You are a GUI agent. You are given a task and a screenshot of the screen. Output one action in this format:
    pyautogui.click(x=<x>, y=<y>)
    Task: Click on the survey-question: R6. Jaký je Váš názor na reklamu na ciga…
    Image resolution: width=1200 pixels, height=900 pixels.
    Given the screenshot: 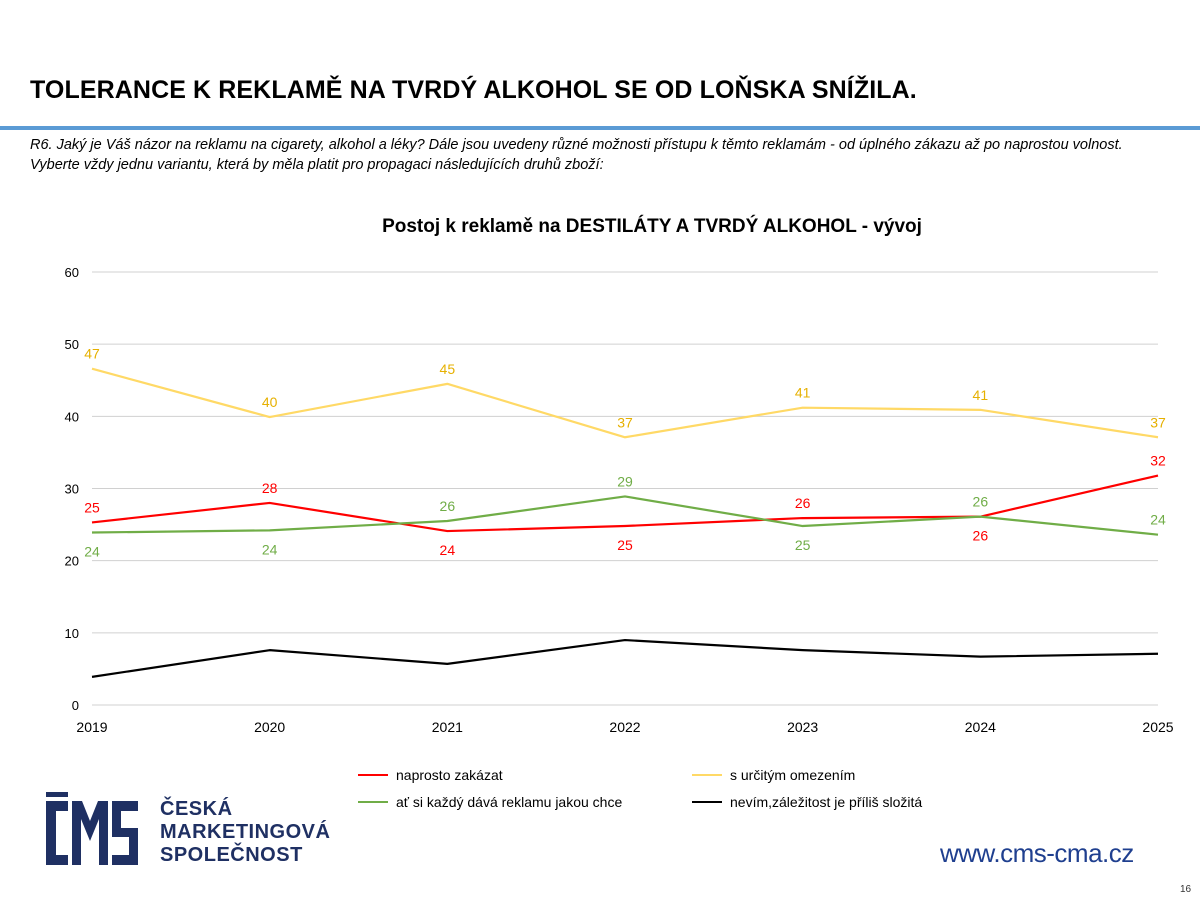 What is the action you would take?
    pyautogui.click(x=605, y=155)
    